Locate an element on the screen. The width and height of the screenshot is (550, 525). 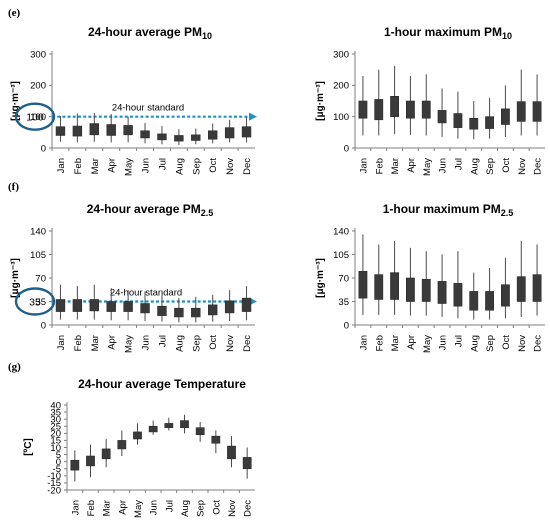
panel-letter-f: (f) is located at coordinates (13, 187).